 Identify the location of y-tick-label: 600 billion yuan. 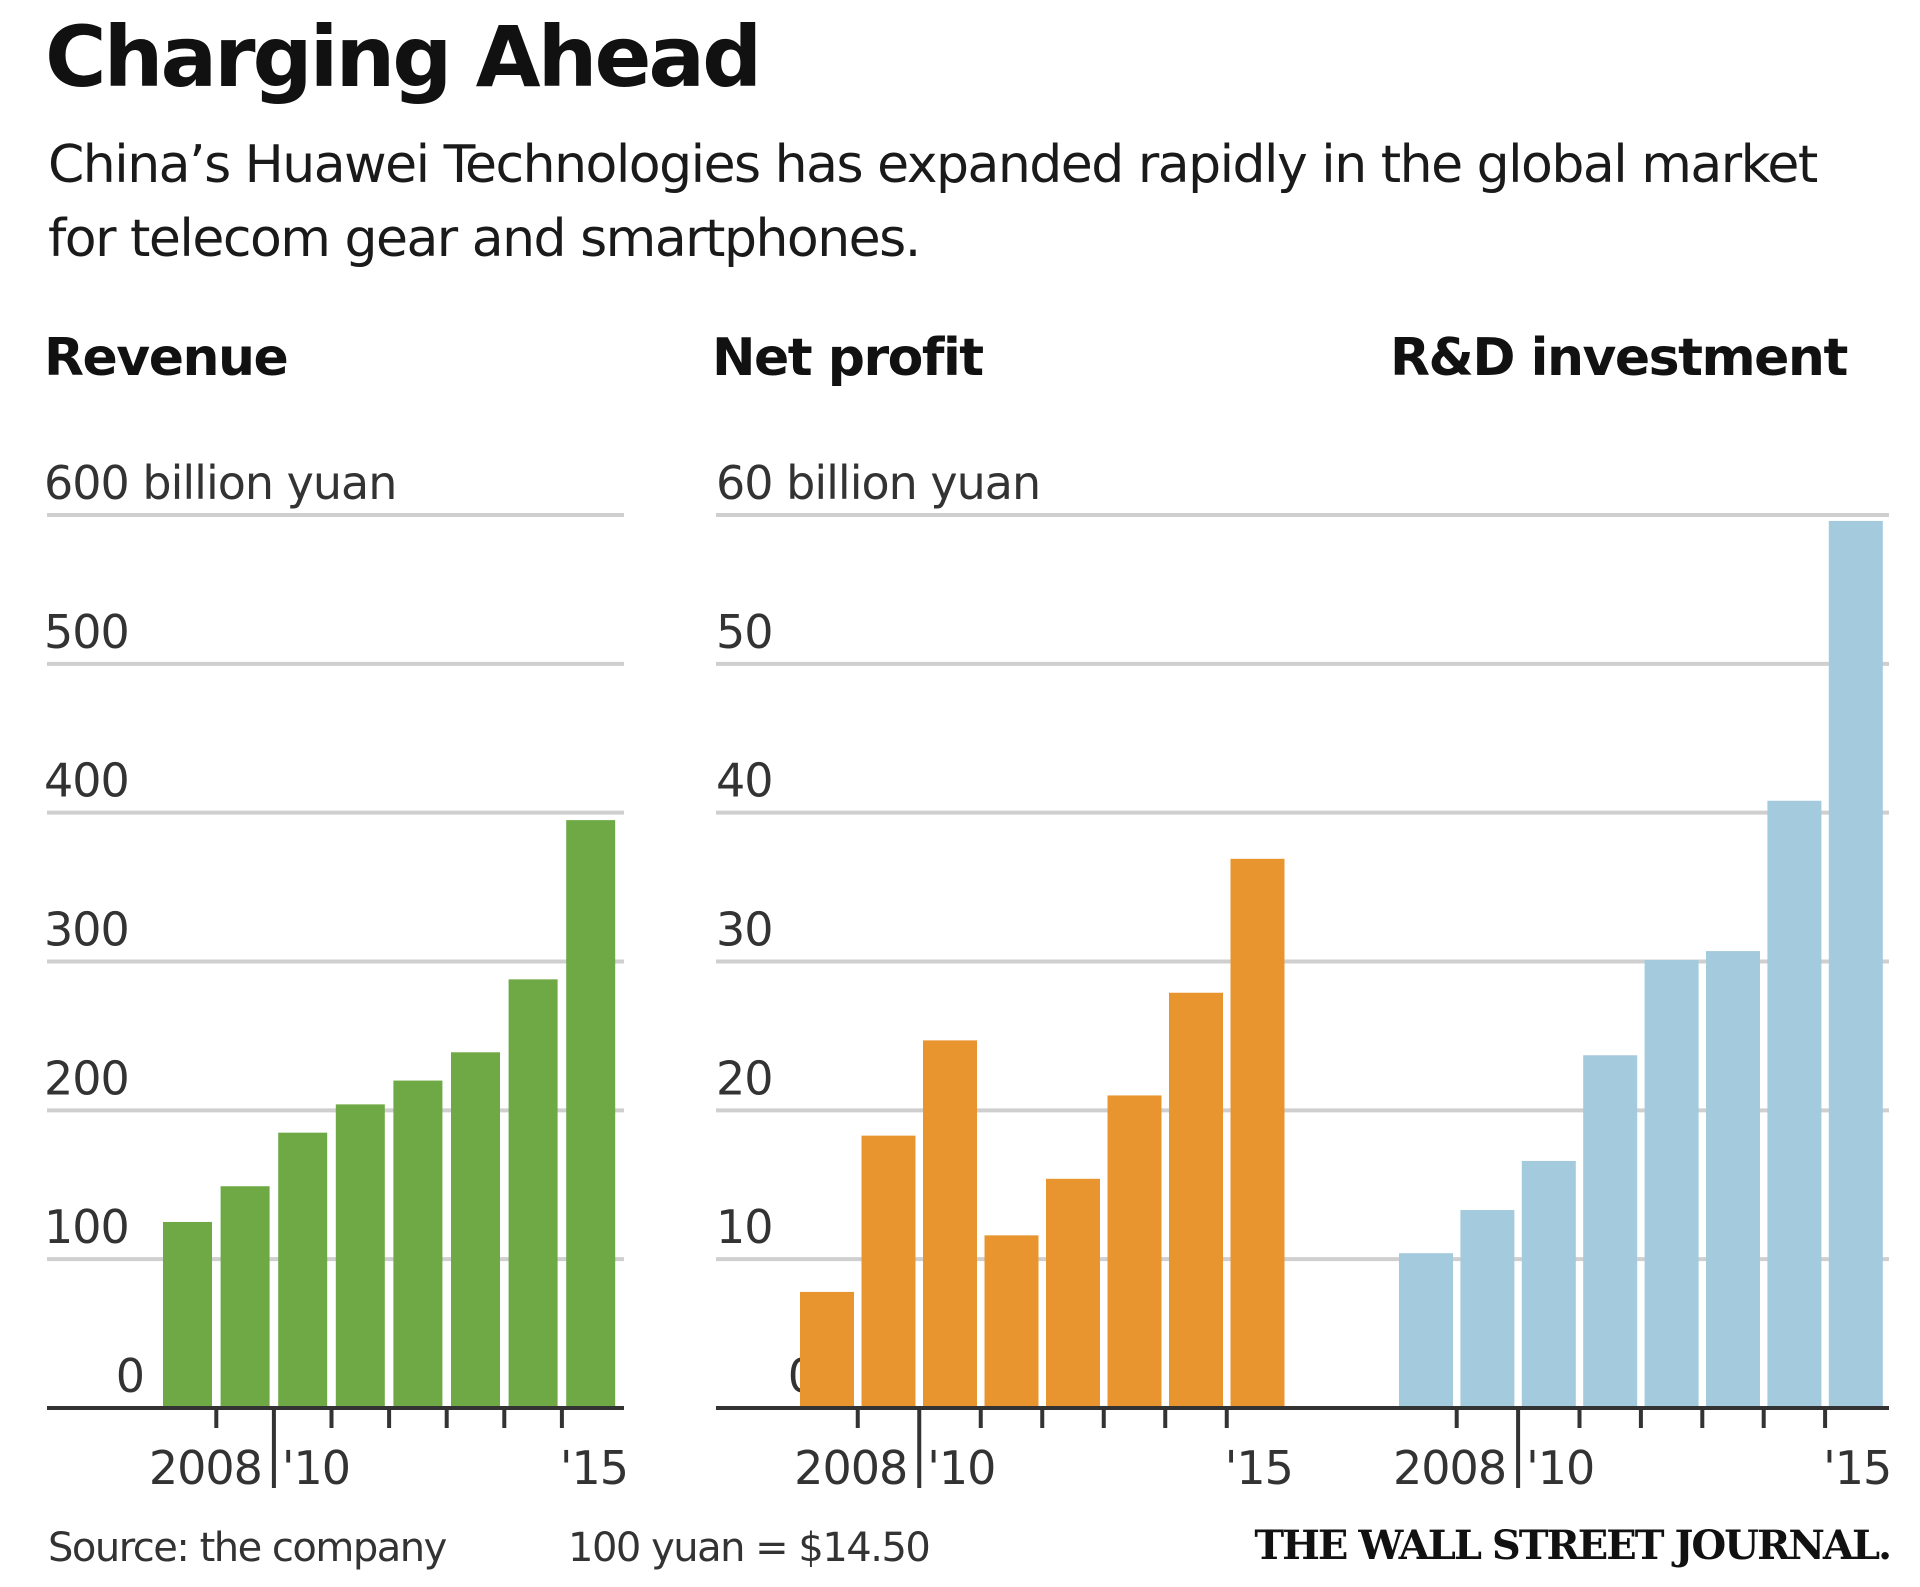
(220, 483).